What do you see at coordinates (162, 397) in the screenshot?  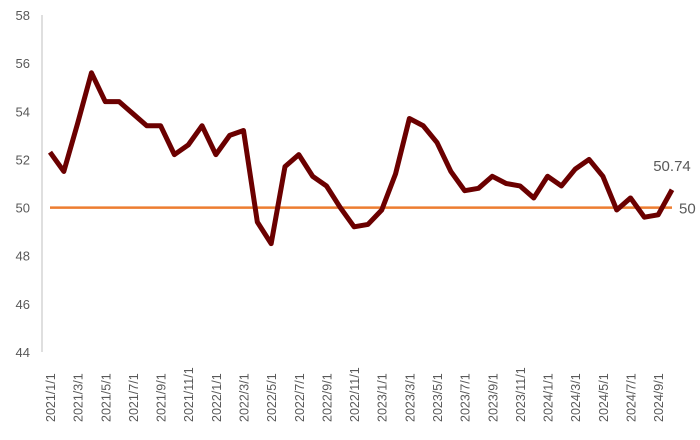 I see `x-tick-label: 2021/9/1` at bounding box center [162, 397].